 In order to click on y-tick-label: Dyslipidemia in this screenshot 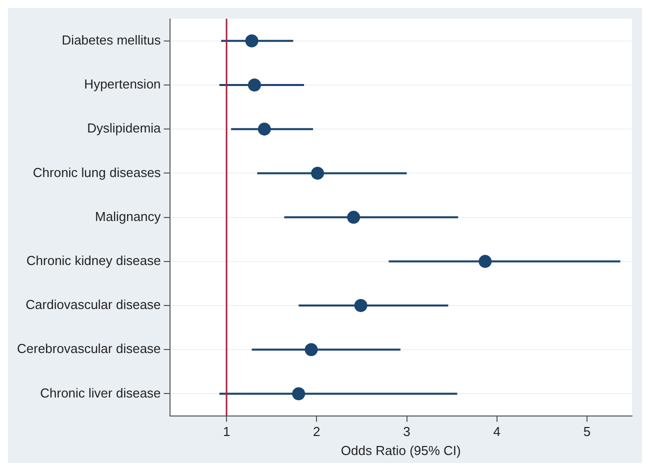, I will do `click(124, 128)`.